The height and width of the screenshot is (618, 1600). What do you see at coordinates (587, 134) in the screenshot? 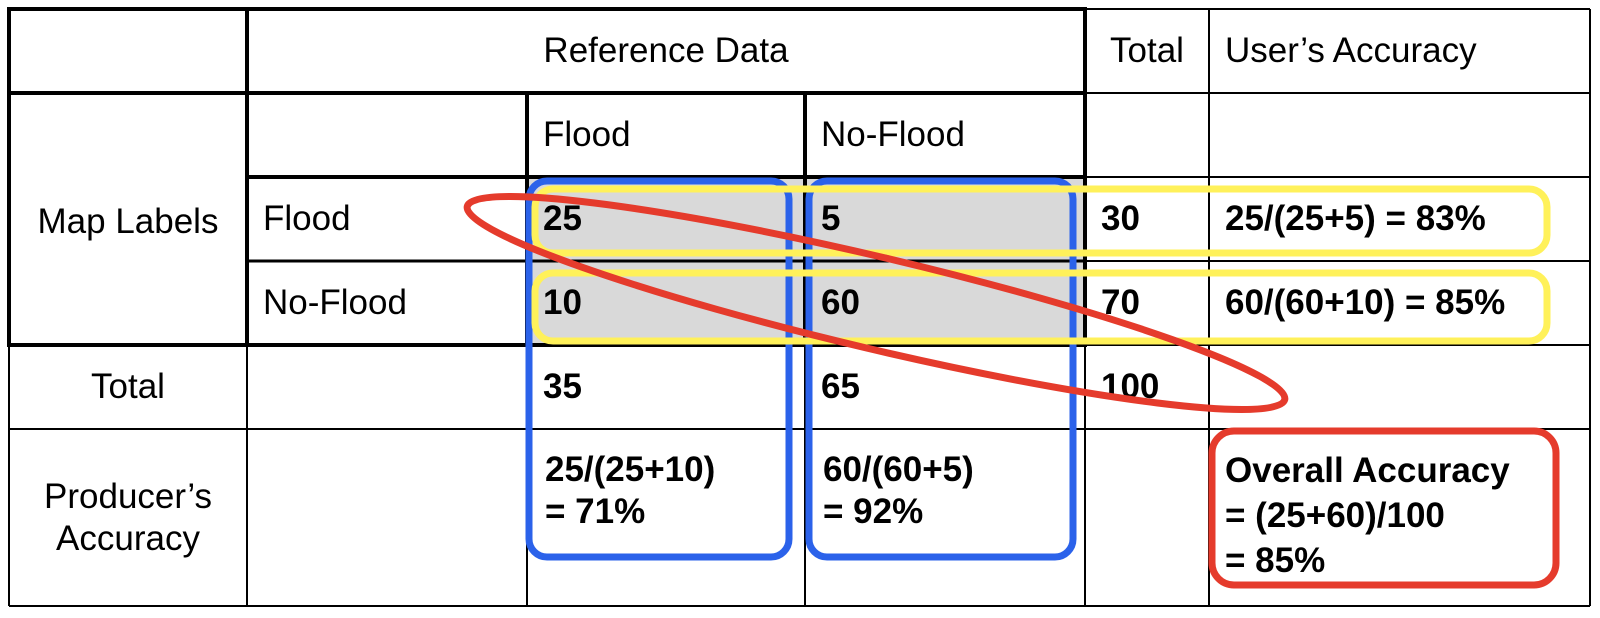
I see `column-header-flood: Flood` at bounding box center [587, 134].